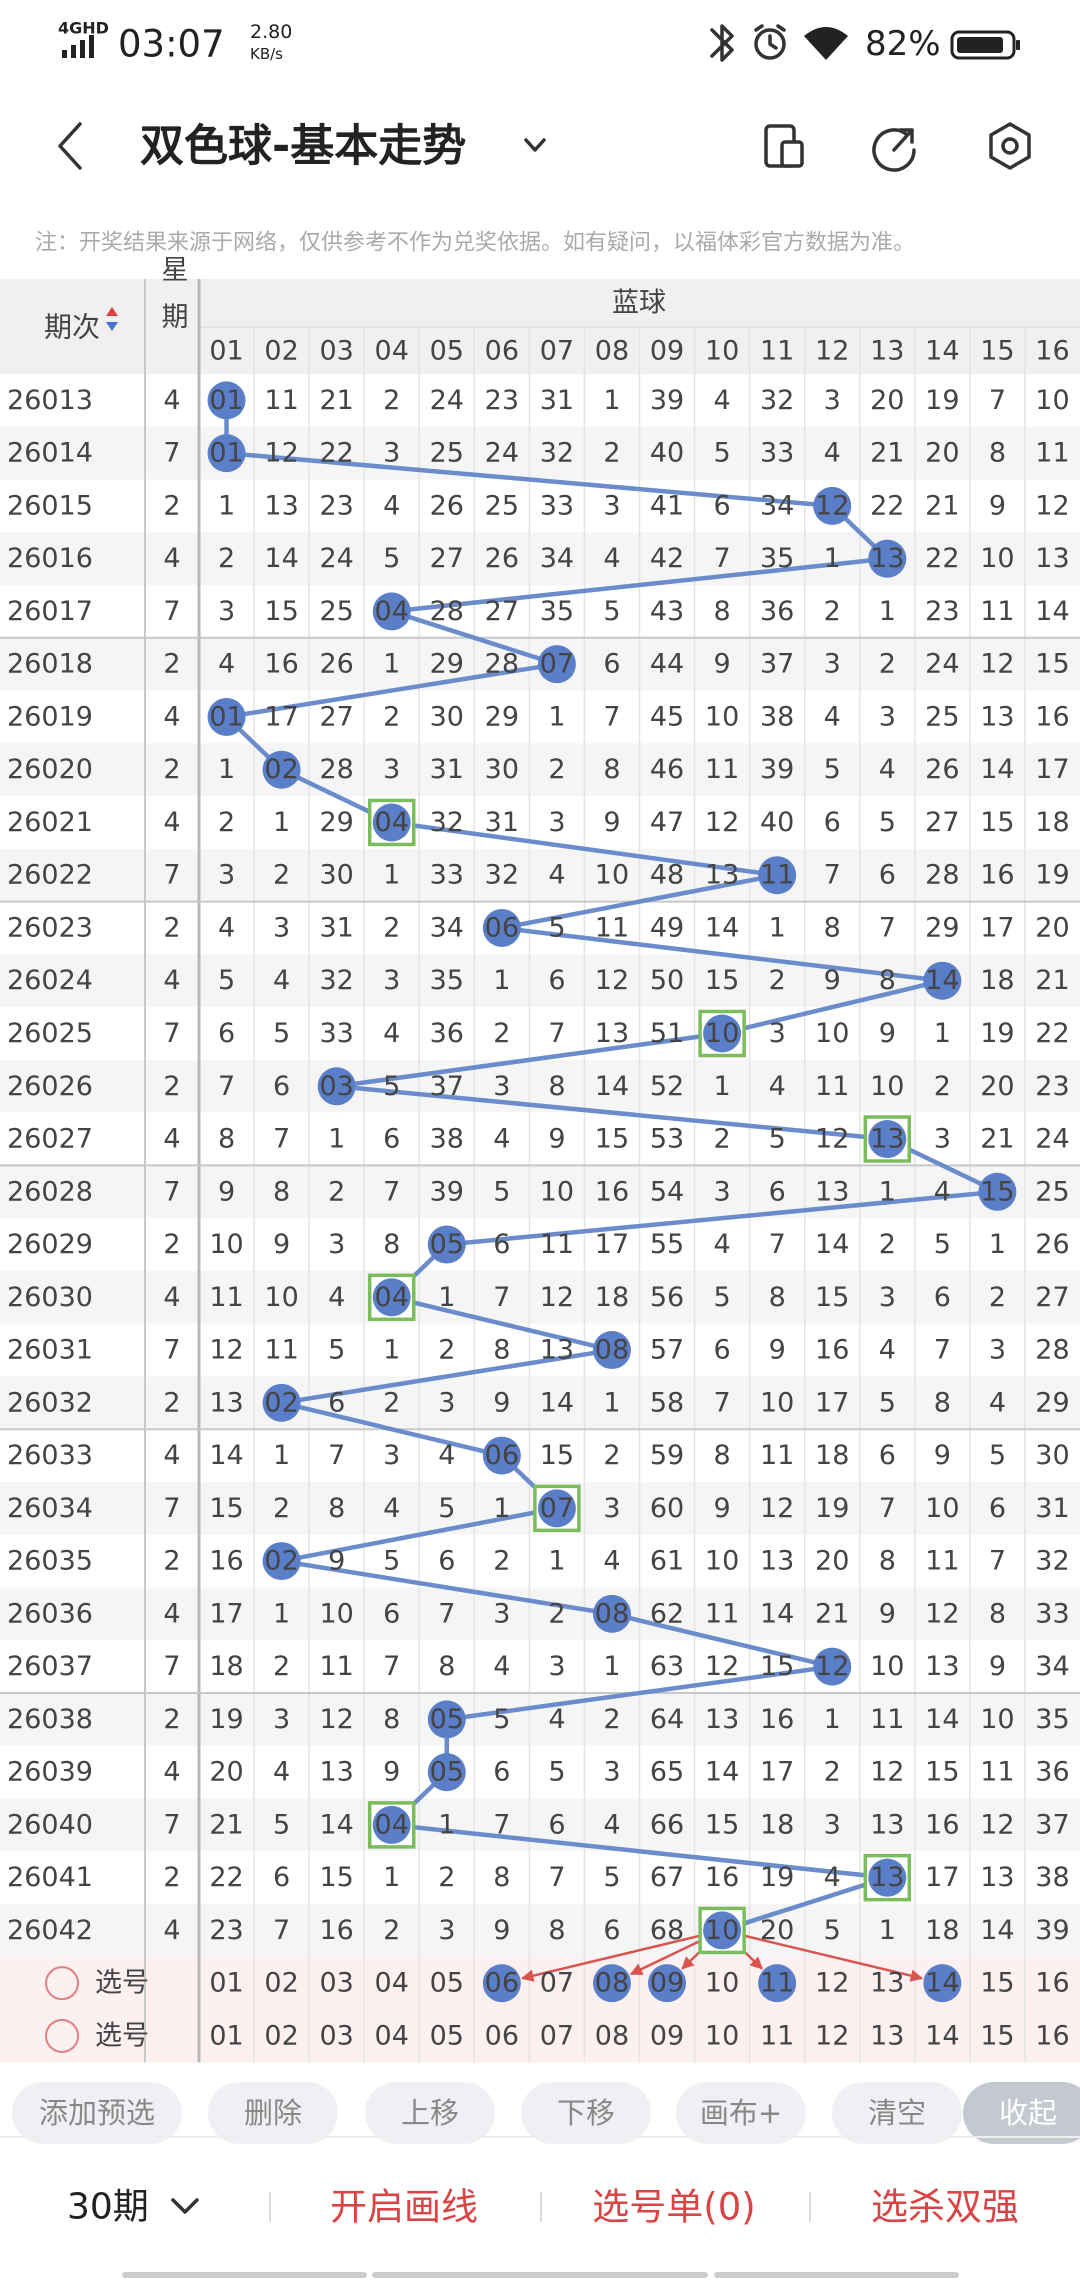  Describe the element at coordinates (50, 611) in the screenshot. I see `period: 26017` at that location.